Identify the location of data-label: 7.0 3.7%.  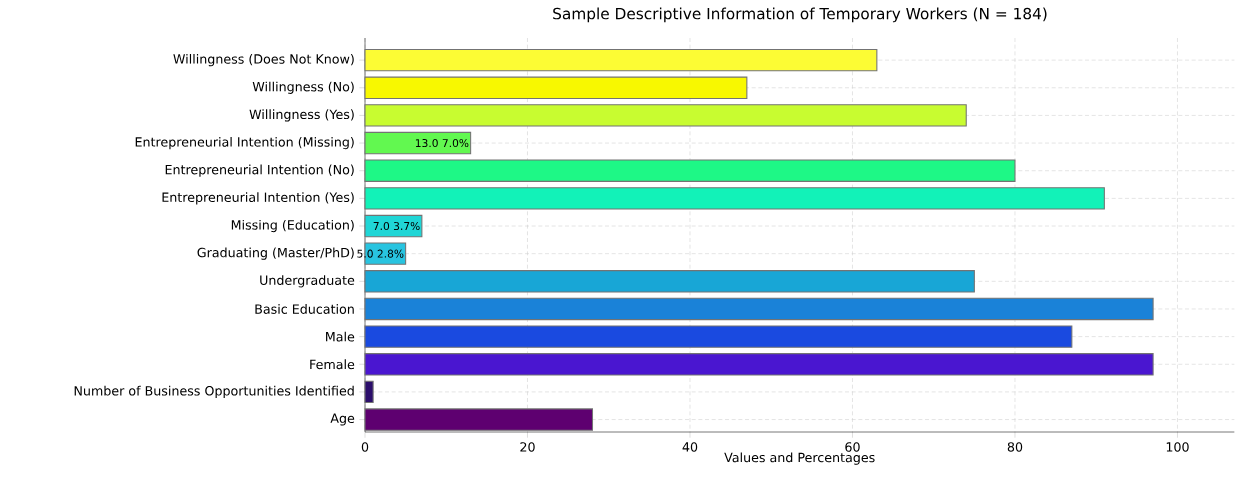
(396, 226).